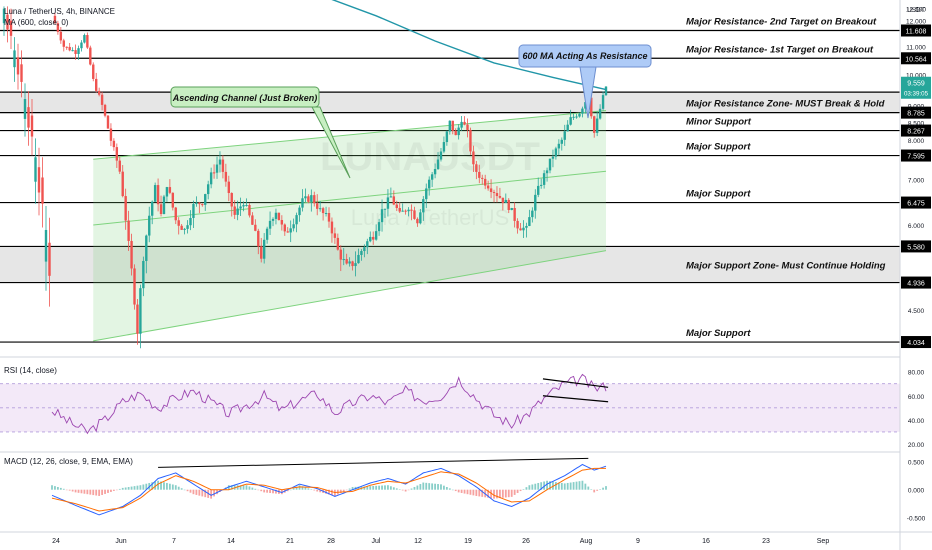 The image size is (932, 550). I want to click on time-tick-label: 28, so click(331, 541).